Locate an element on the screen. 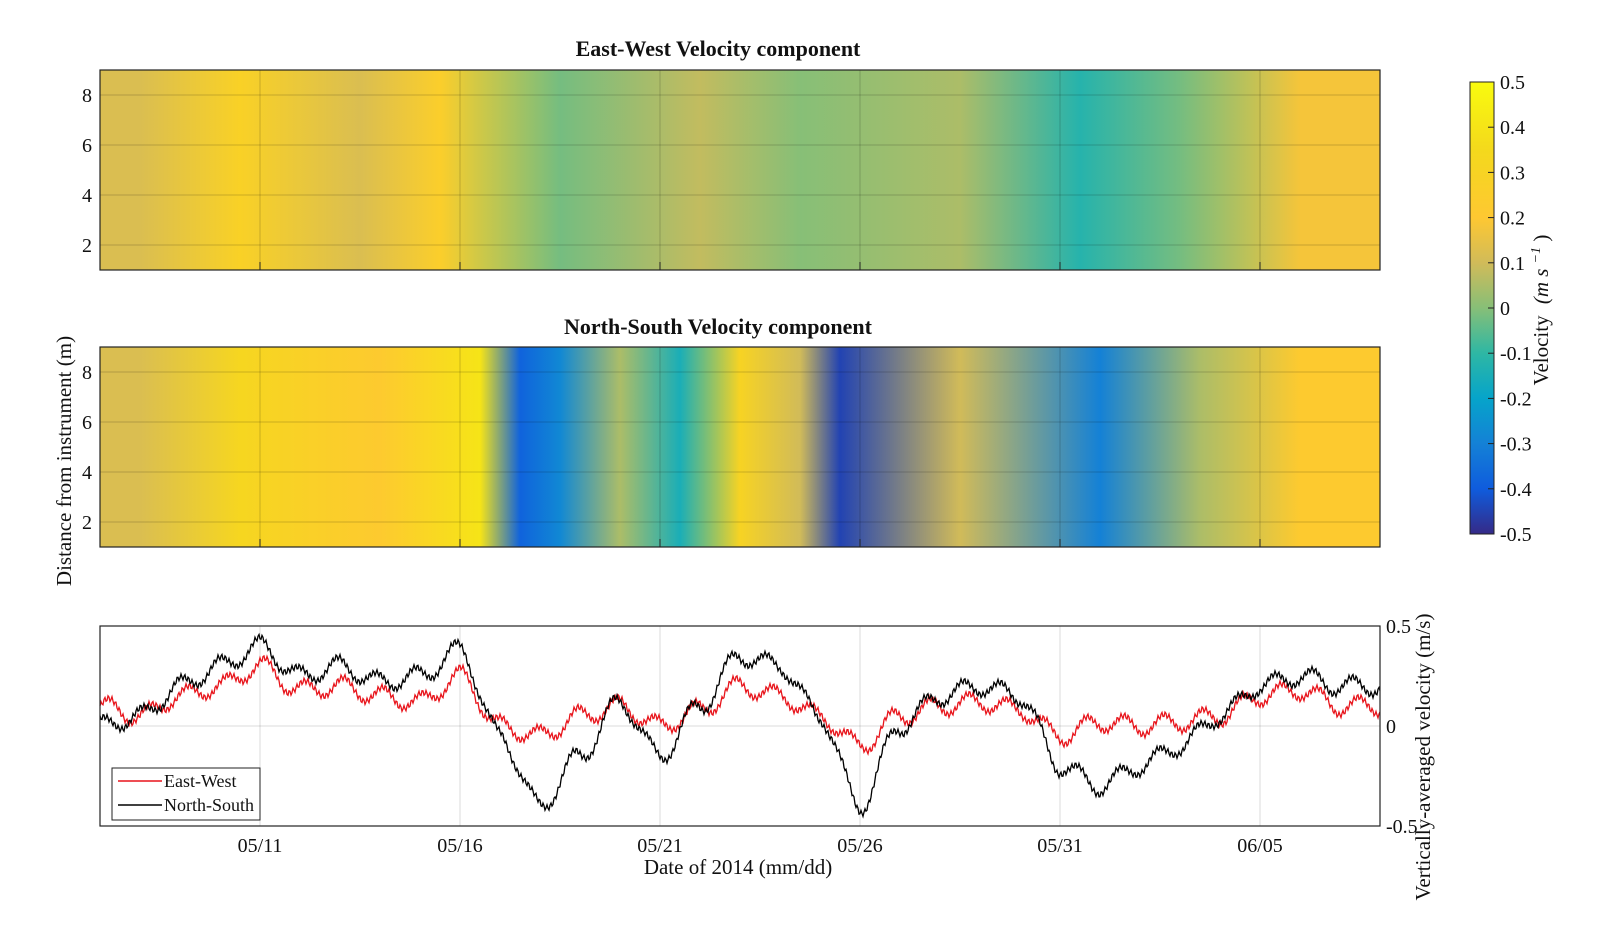 The height and width of the screenshot is (942, 1599). colorbar-tick-label-8: -0.3 is located at coordinates (1516, 445).